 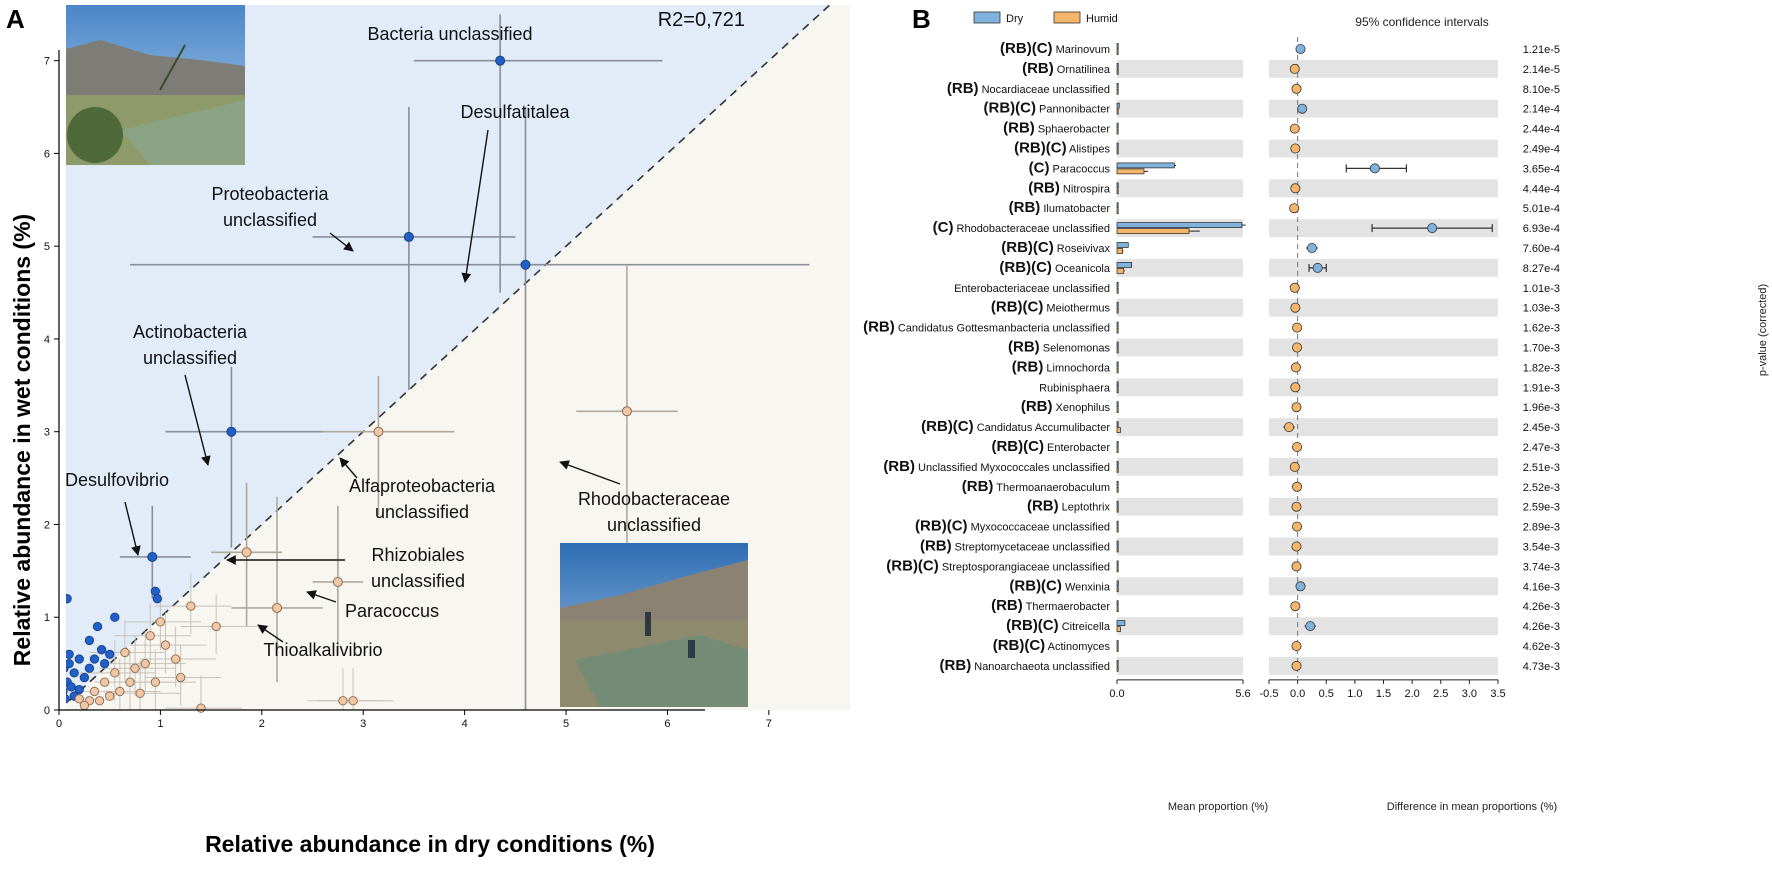 I want to click on diff-x-tick-label: 1.0, so click(x=1354, y=694).